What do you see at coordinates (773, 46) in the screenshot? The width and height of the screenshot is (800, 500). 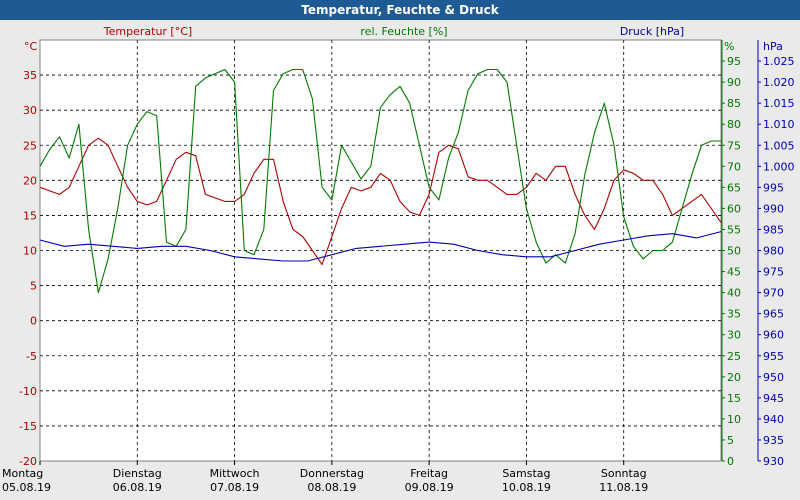 I see `unit-pressure: hPa` at bounding box center [773, 46].